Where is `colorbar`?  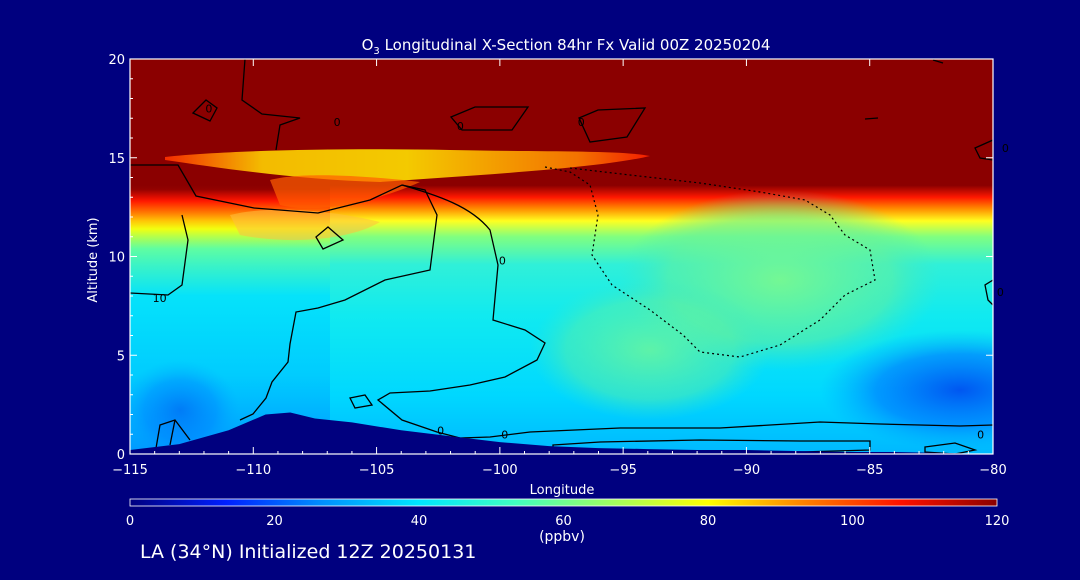 colorbar is located at coordinates (563, 502).